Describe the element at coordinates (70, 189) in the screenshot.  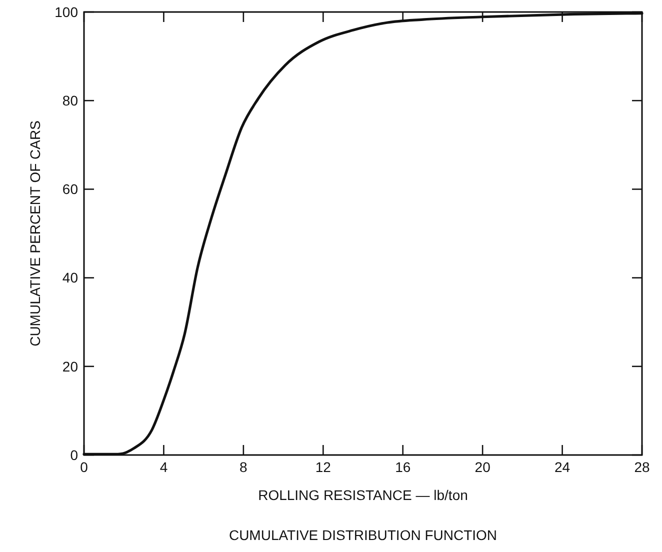
I see `y-tick-label: 60` at that location.